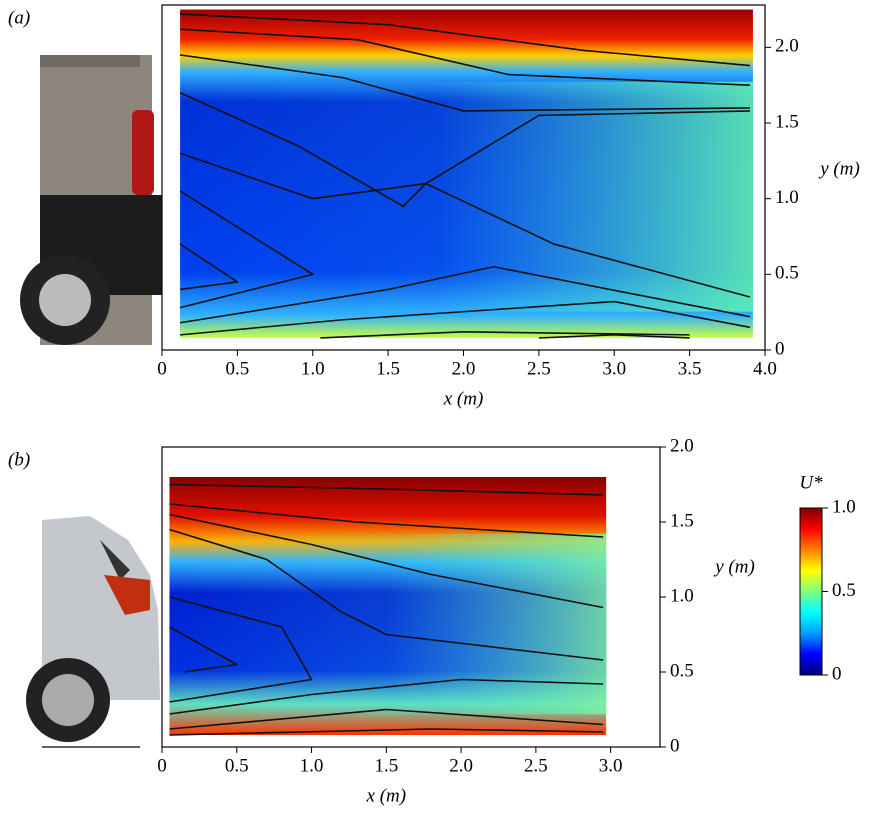 This screenshot has width=878, height=819. What do you see at coordinates (19, 17) in the screenshot?
I see `panel-label: (a)` at bounding box center [19, 17].